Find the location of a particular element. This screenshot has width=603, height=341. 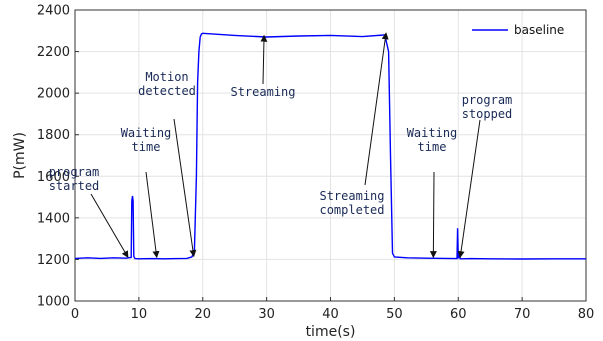

y-tick-label: 1200 is located at coordinates (53, 260).